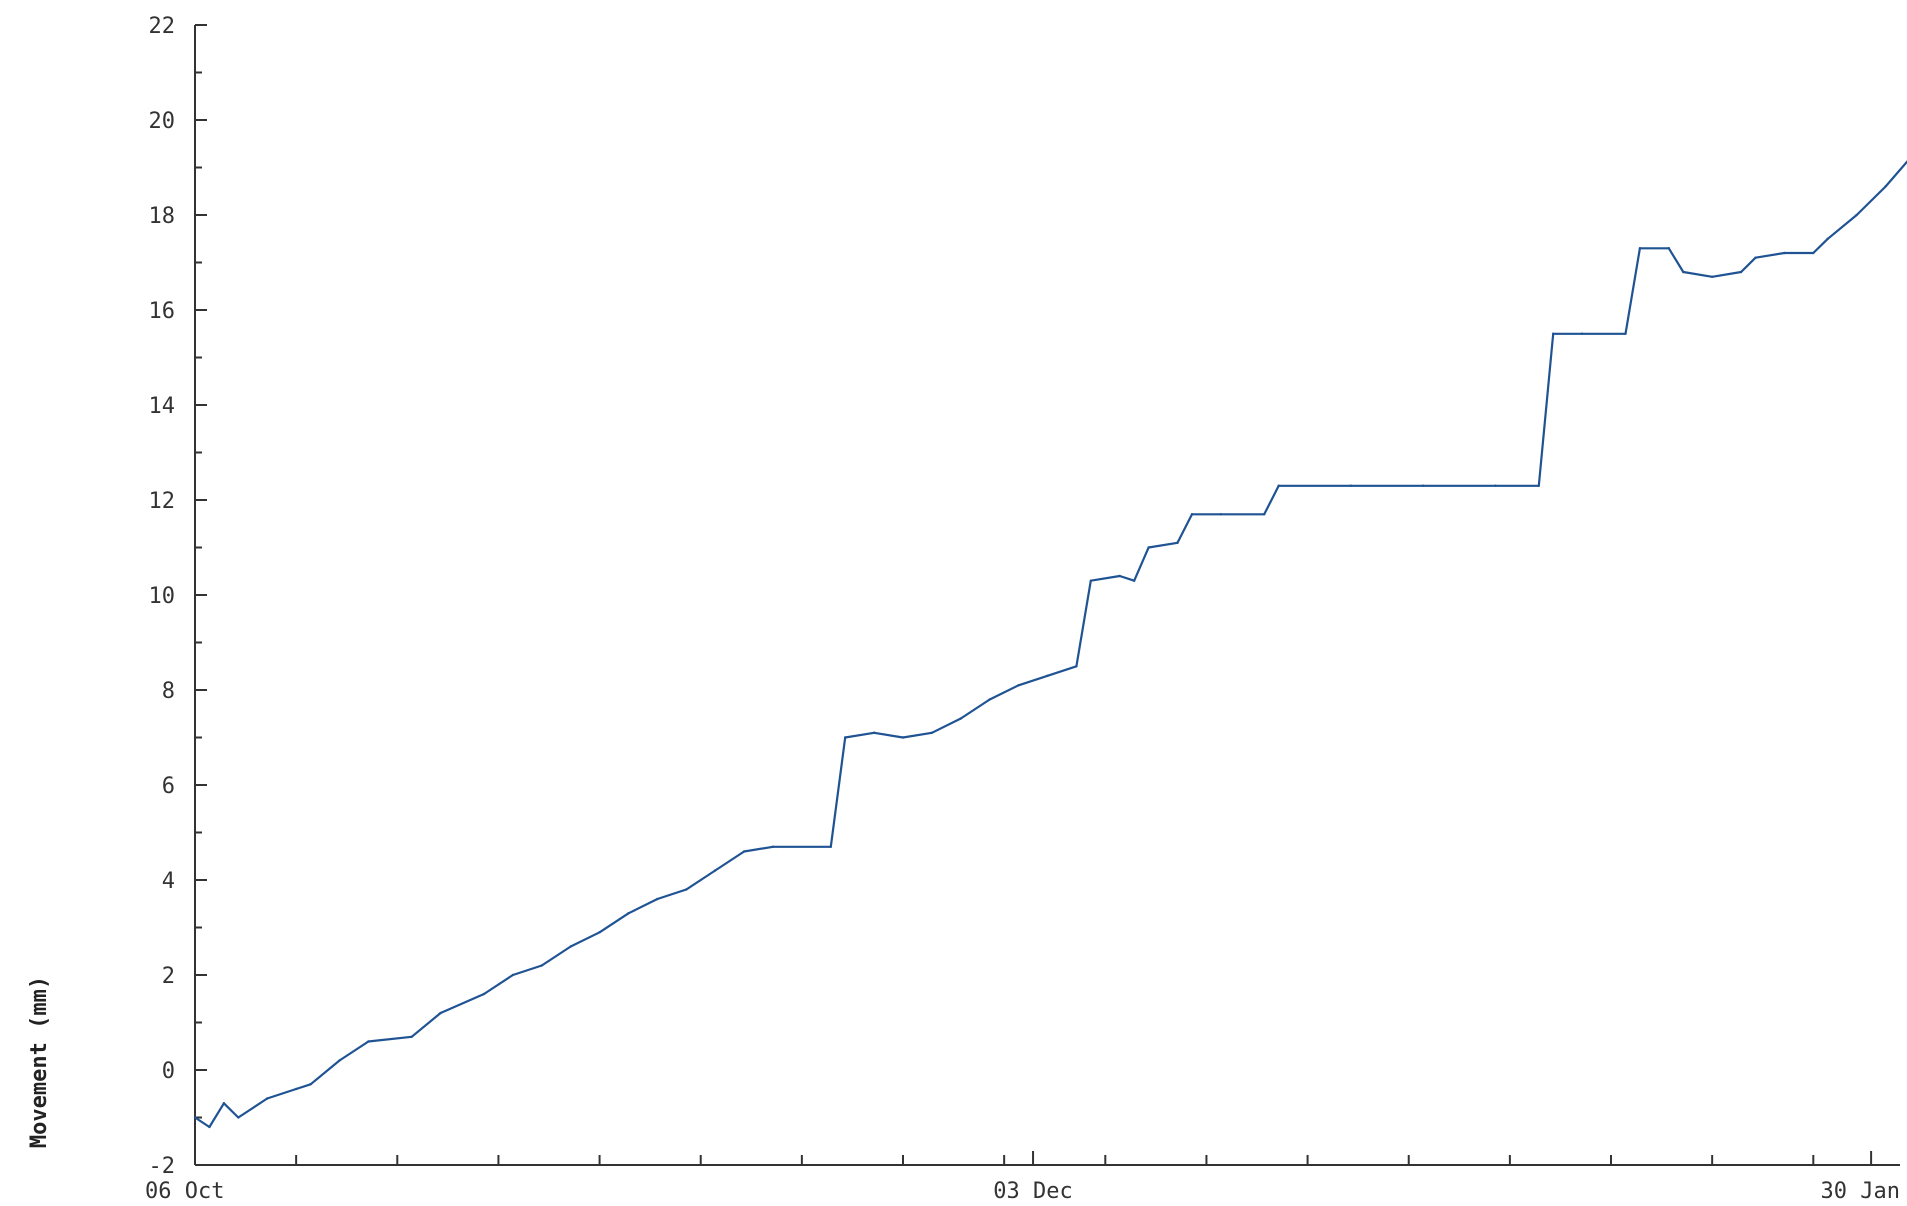 This screenshot has height=1206, width=1907. I want to click on y-tick-label: -2, so click(162, 1166).